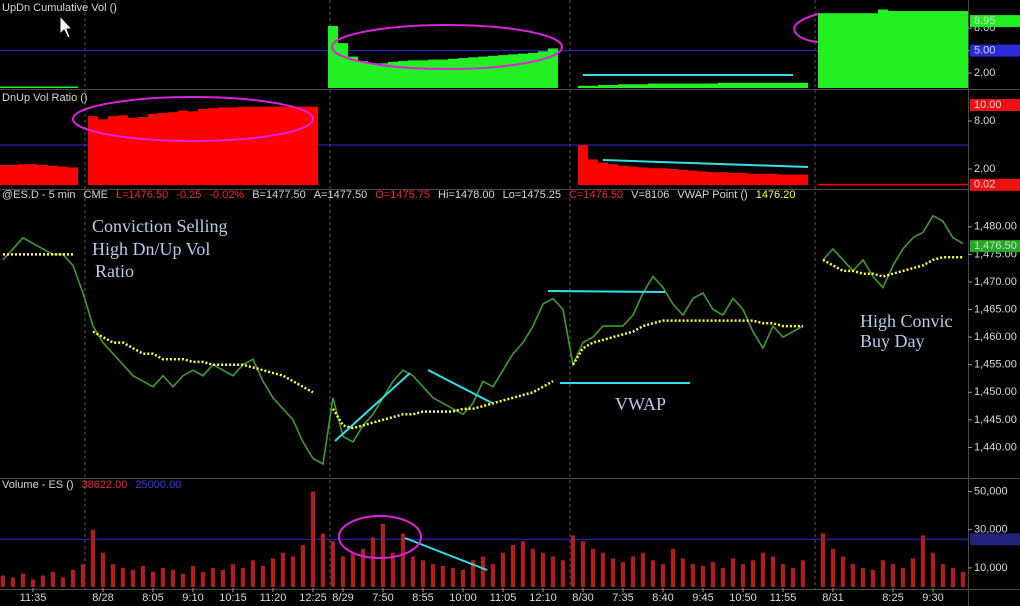 The height and width of the screenshot is (606, 1020). I want to click on value-box, so click(995, 184).